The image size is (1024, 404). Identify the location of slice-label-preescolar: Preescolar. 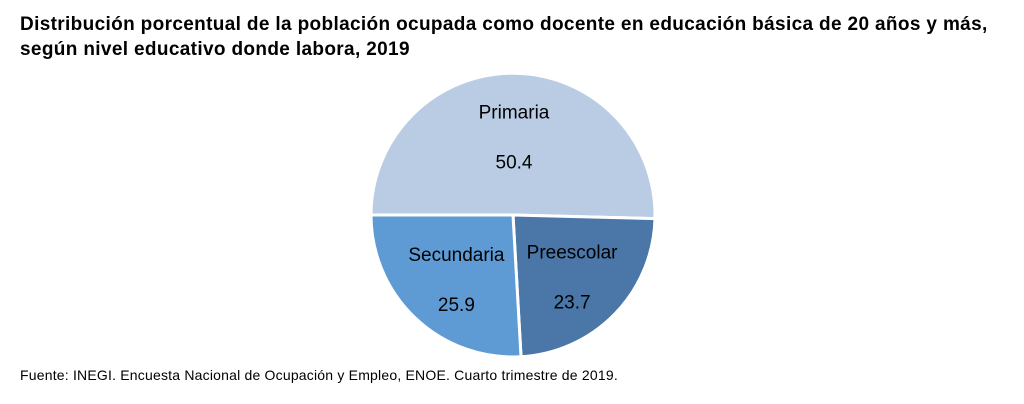
(572, 252).